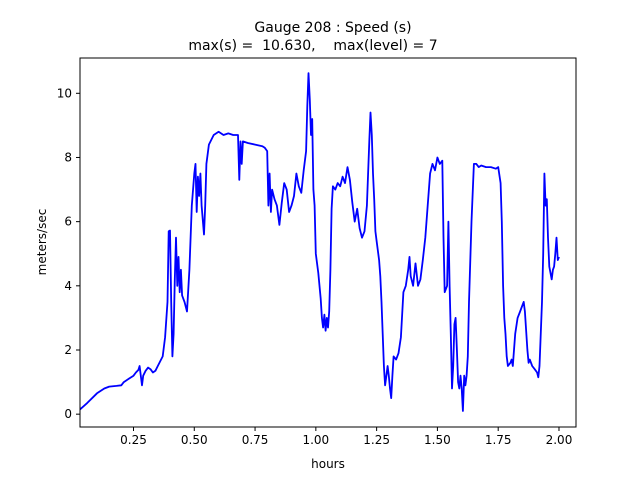 The width and height of the screenshot is (640, 480). Describe the element at coordinates (133, 440) in the screenshot. I see `x-tick-label: 0.25` at that location.